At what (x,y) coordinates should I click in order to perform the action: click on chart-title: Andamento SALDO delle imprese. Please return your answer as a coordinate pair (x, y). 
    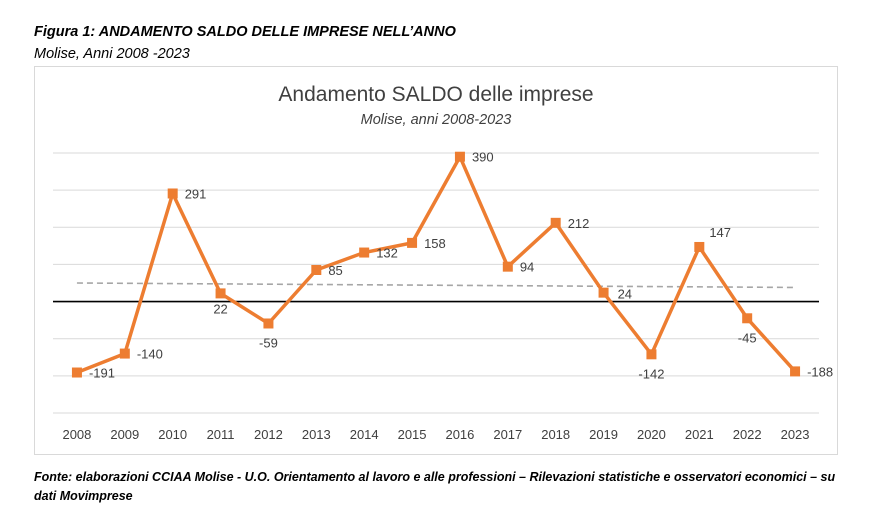
    Looking at the image, I should click on (436, 94).